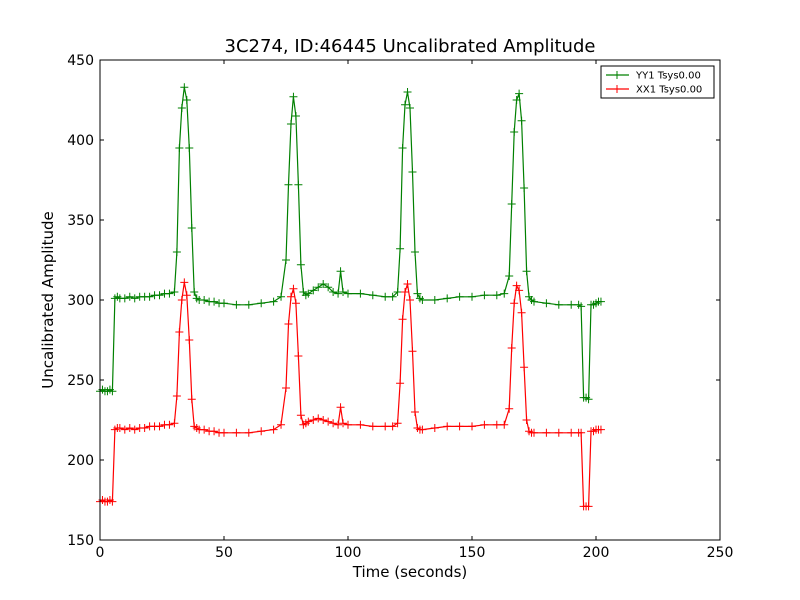  Describe the element at coordinates (668, 76) in the screenshot. I see `legend-label: YY1 Tsys0.00` at that location.